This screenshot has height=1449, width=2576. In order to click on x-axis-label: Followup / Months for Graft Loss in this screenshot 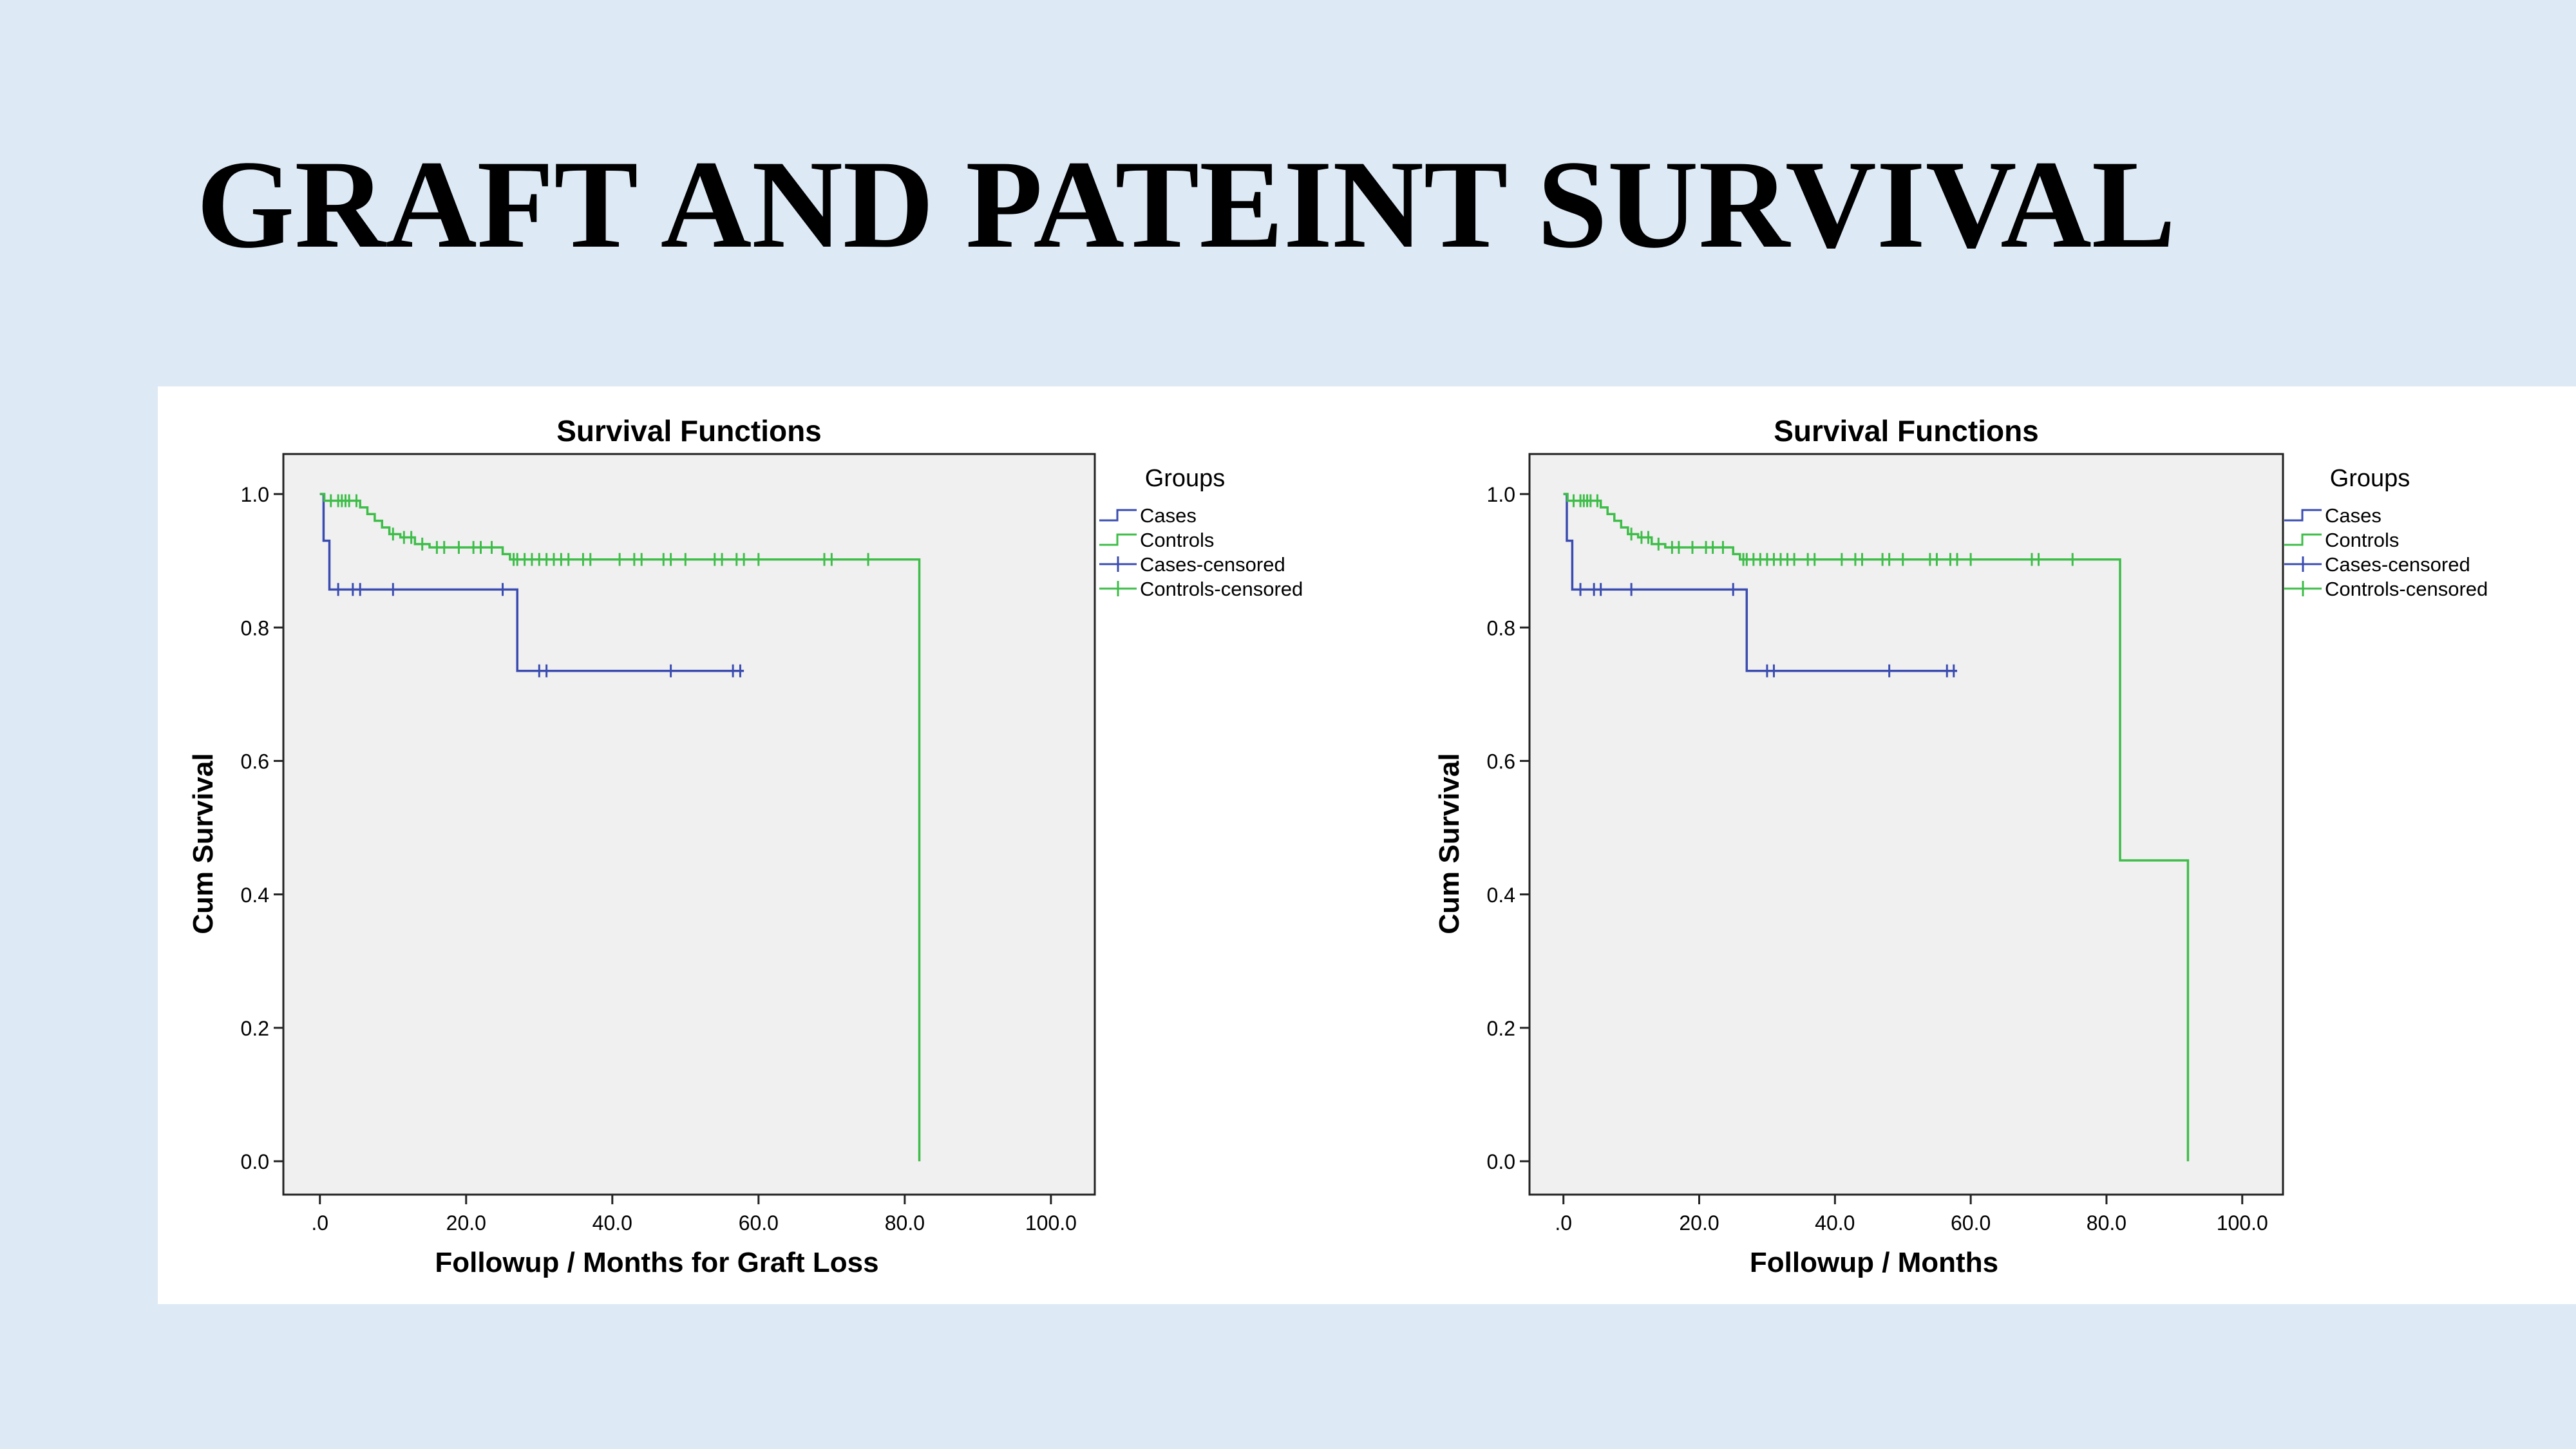, I will do `click(656, 1262)`.